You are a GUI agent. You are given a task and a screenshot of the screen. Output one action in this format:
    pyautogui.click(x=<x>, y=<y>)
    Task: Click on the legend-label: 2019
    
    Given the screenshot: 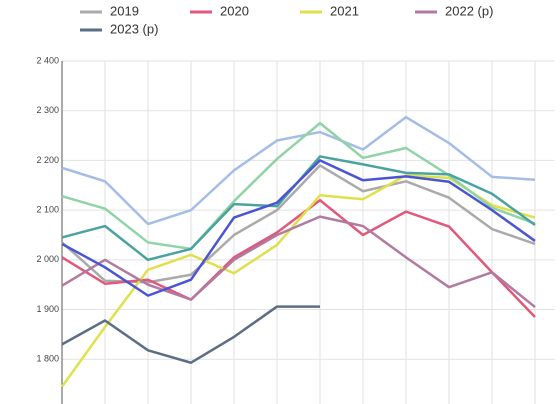 What is the action you would take?
    pyautogui.click(x=124, y=10)
    